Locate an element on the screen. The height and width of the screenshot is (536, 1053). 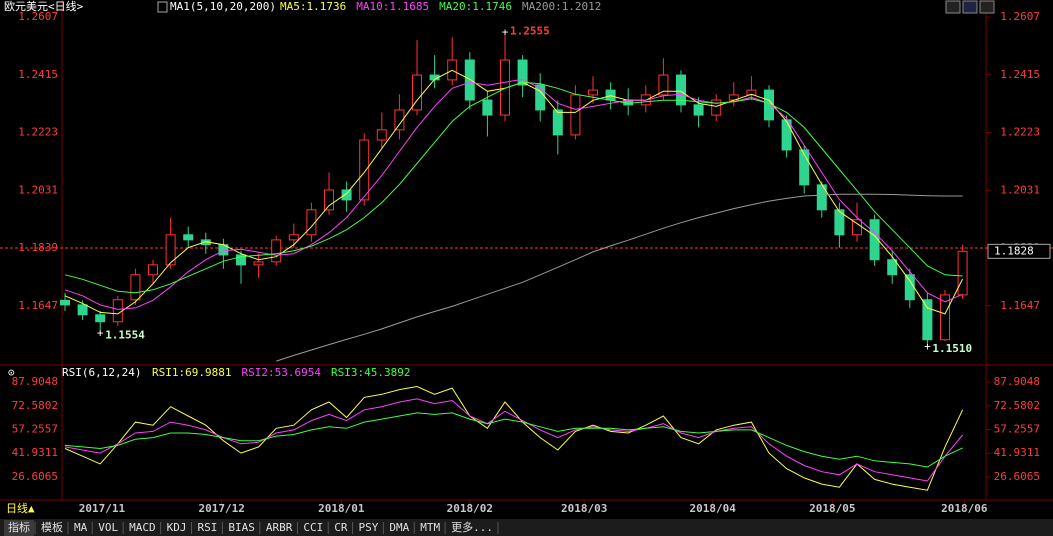
tab-label: MACD is located at coordinates (142, 527).